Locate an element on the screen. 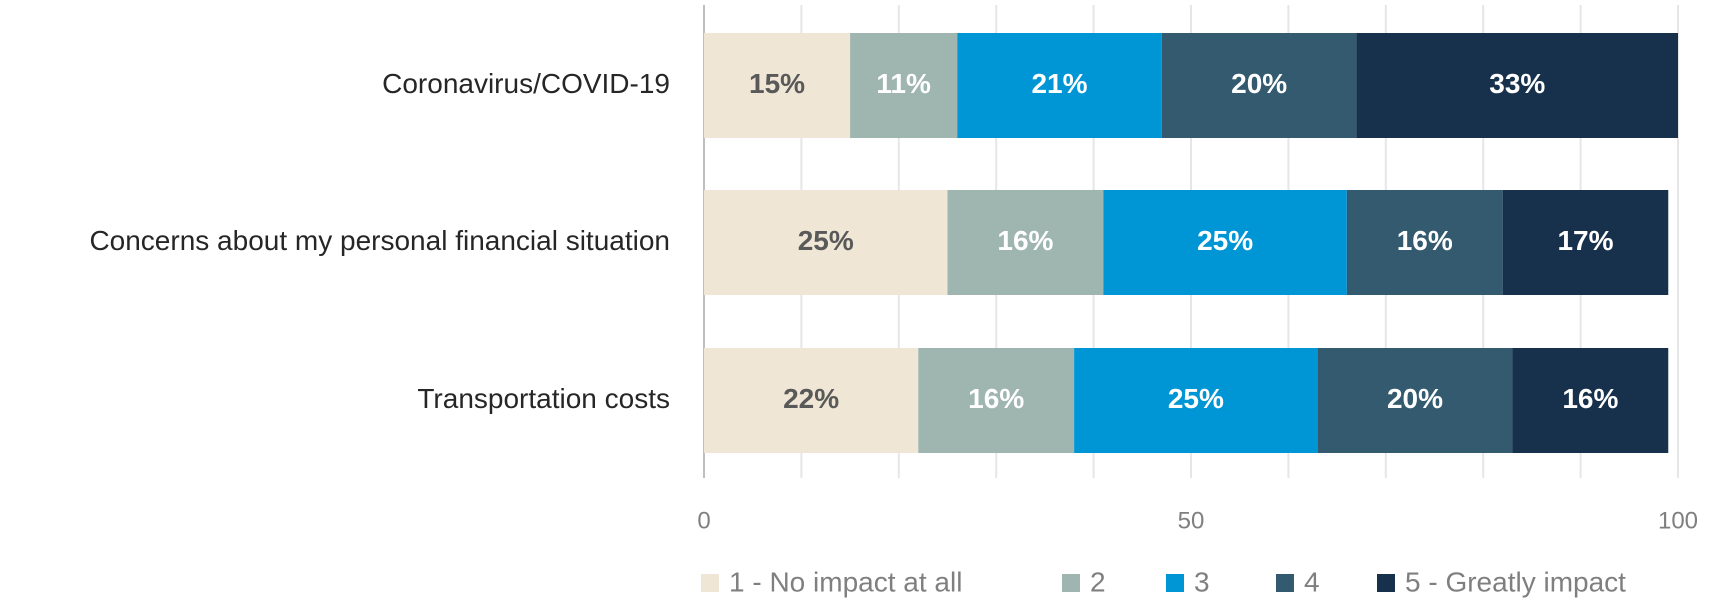 This screenshot has height=603, width=1718. legend-label: 1 - No impact at all is located at coordinates (845, 581).